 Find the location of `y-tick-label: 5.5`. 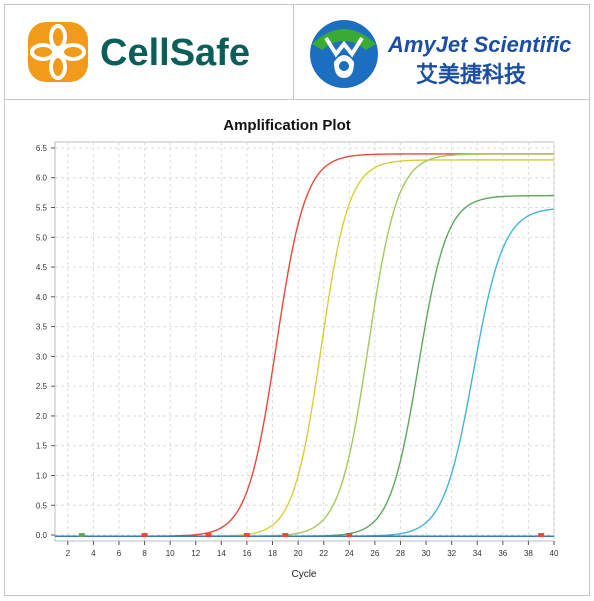

y-tick-label: 5.5 is located at coordinates (42, 208).